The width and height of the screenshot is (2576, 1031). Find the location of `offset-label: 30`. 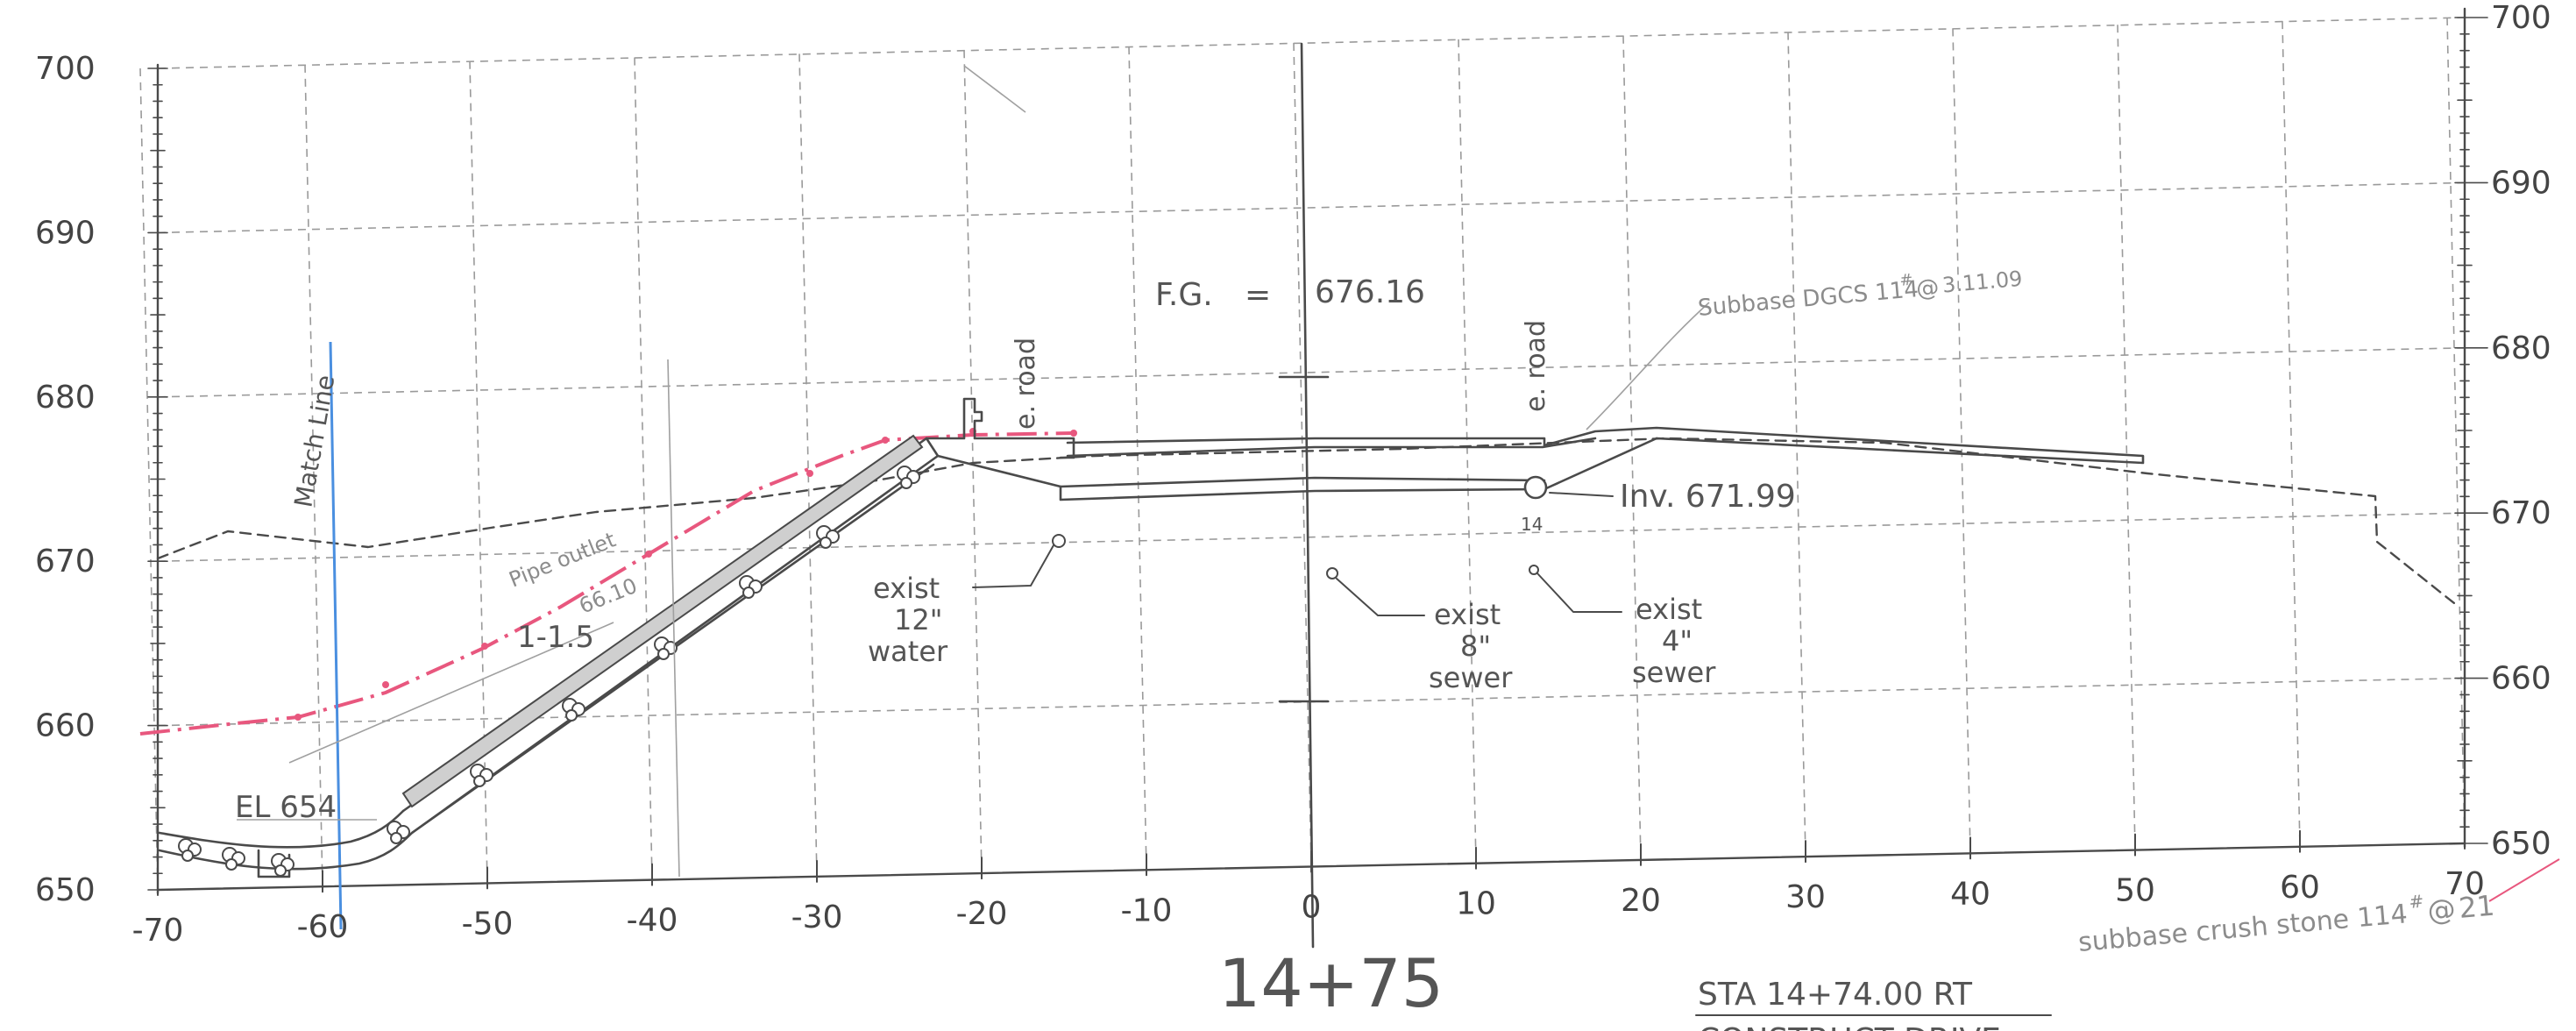

offset-label: 30 is located at coordinates (1805, 897).